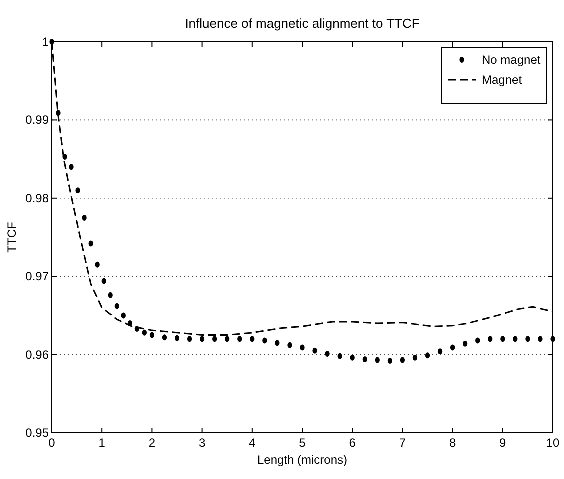 The image size is (564, 479). Describe the element at coordinates (553, 443) in the screenshot. I see `x-tick-label: 10` at that location.